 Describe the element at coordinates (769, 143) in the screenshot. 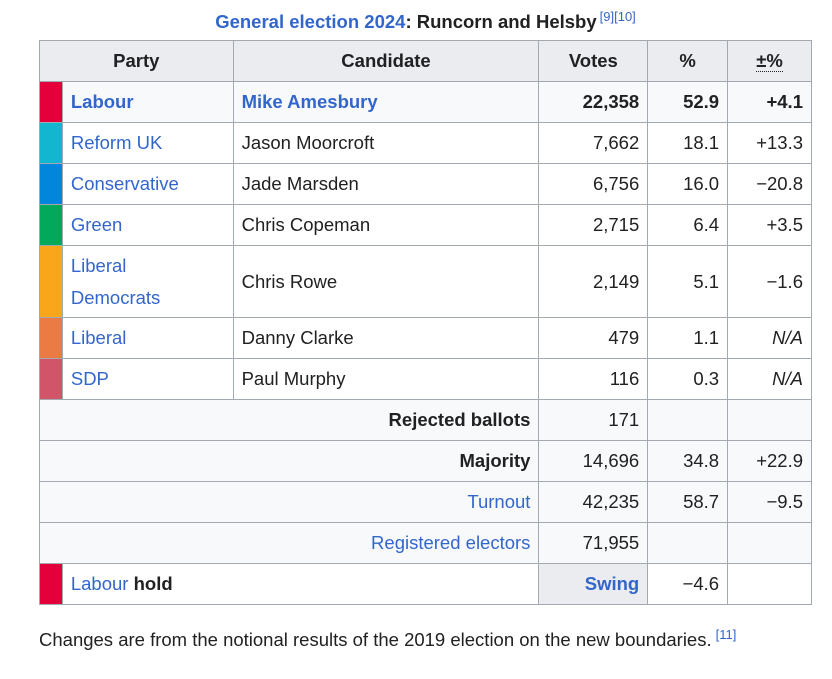

I see `change-cell: +13.3` at that location.